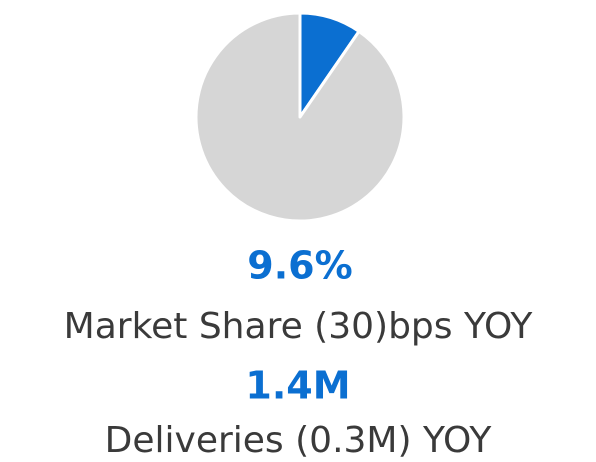 Image resolution: width=596 pixels, height=462 pixels. I want to click on deliveries-value: 1.4M, so click(297, 386).